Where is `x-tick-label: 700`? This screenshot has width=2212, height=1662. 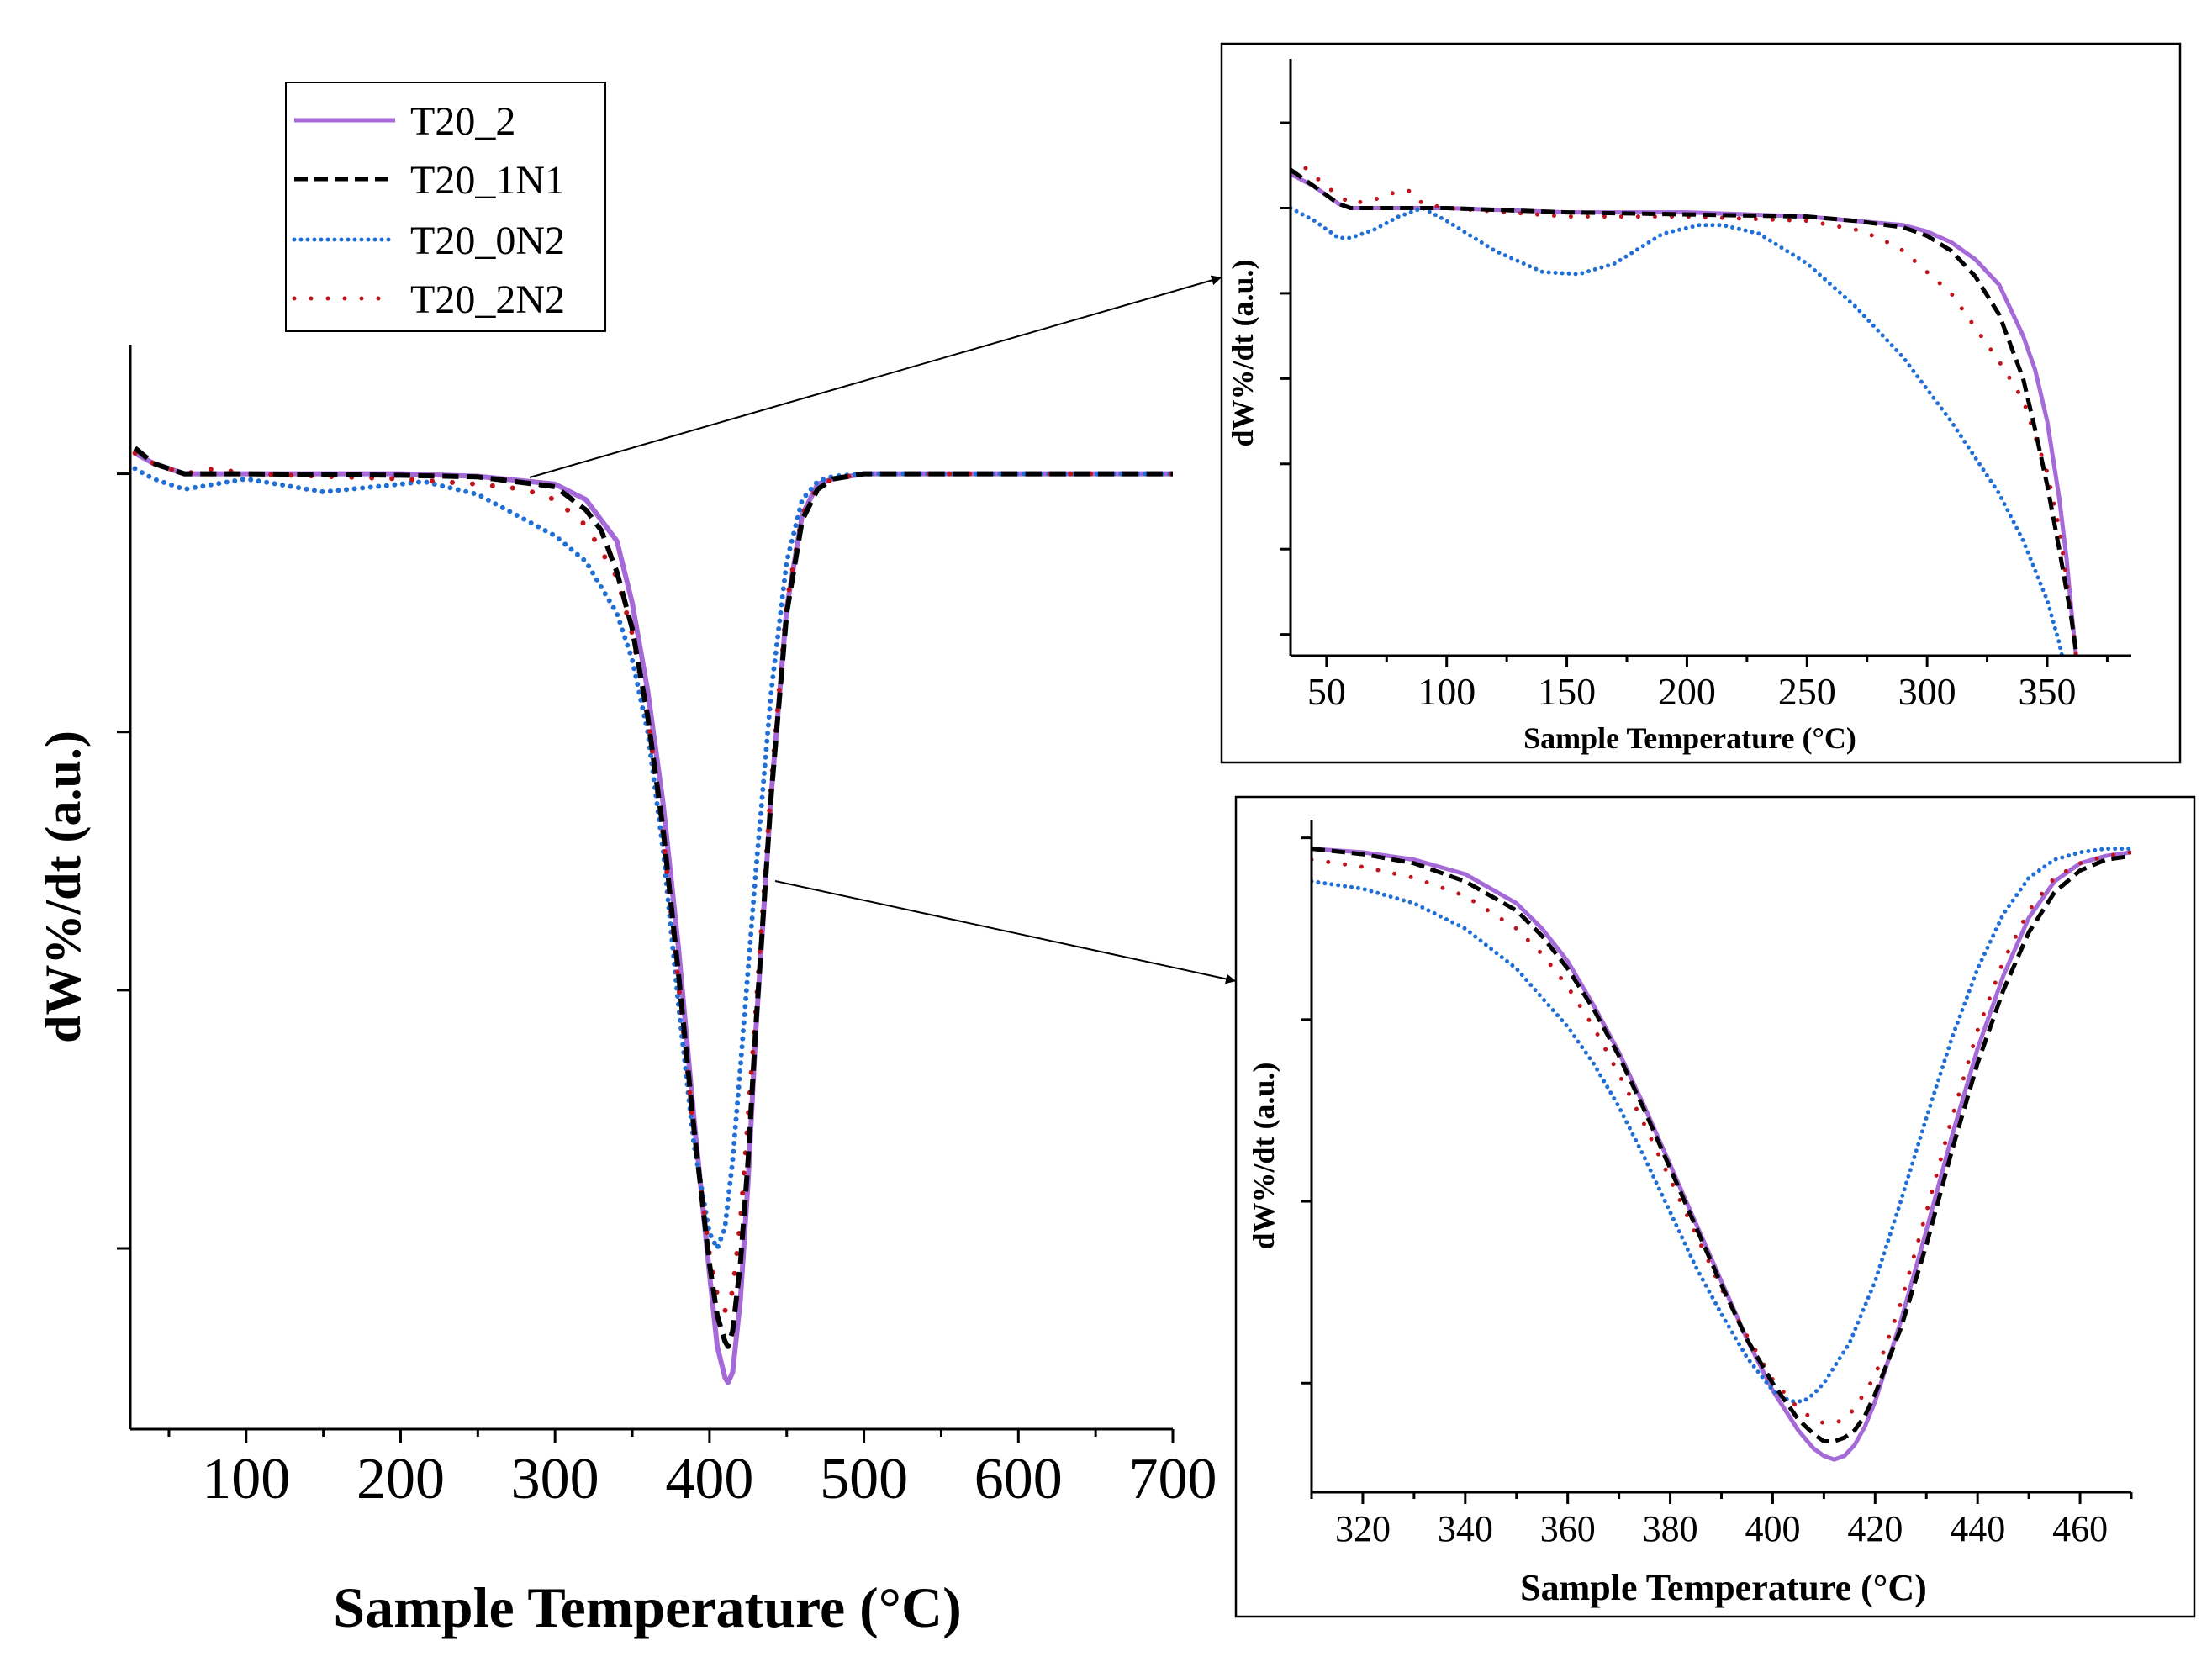
x-tick-label: 700 is located at coordinates (1173, 1479).